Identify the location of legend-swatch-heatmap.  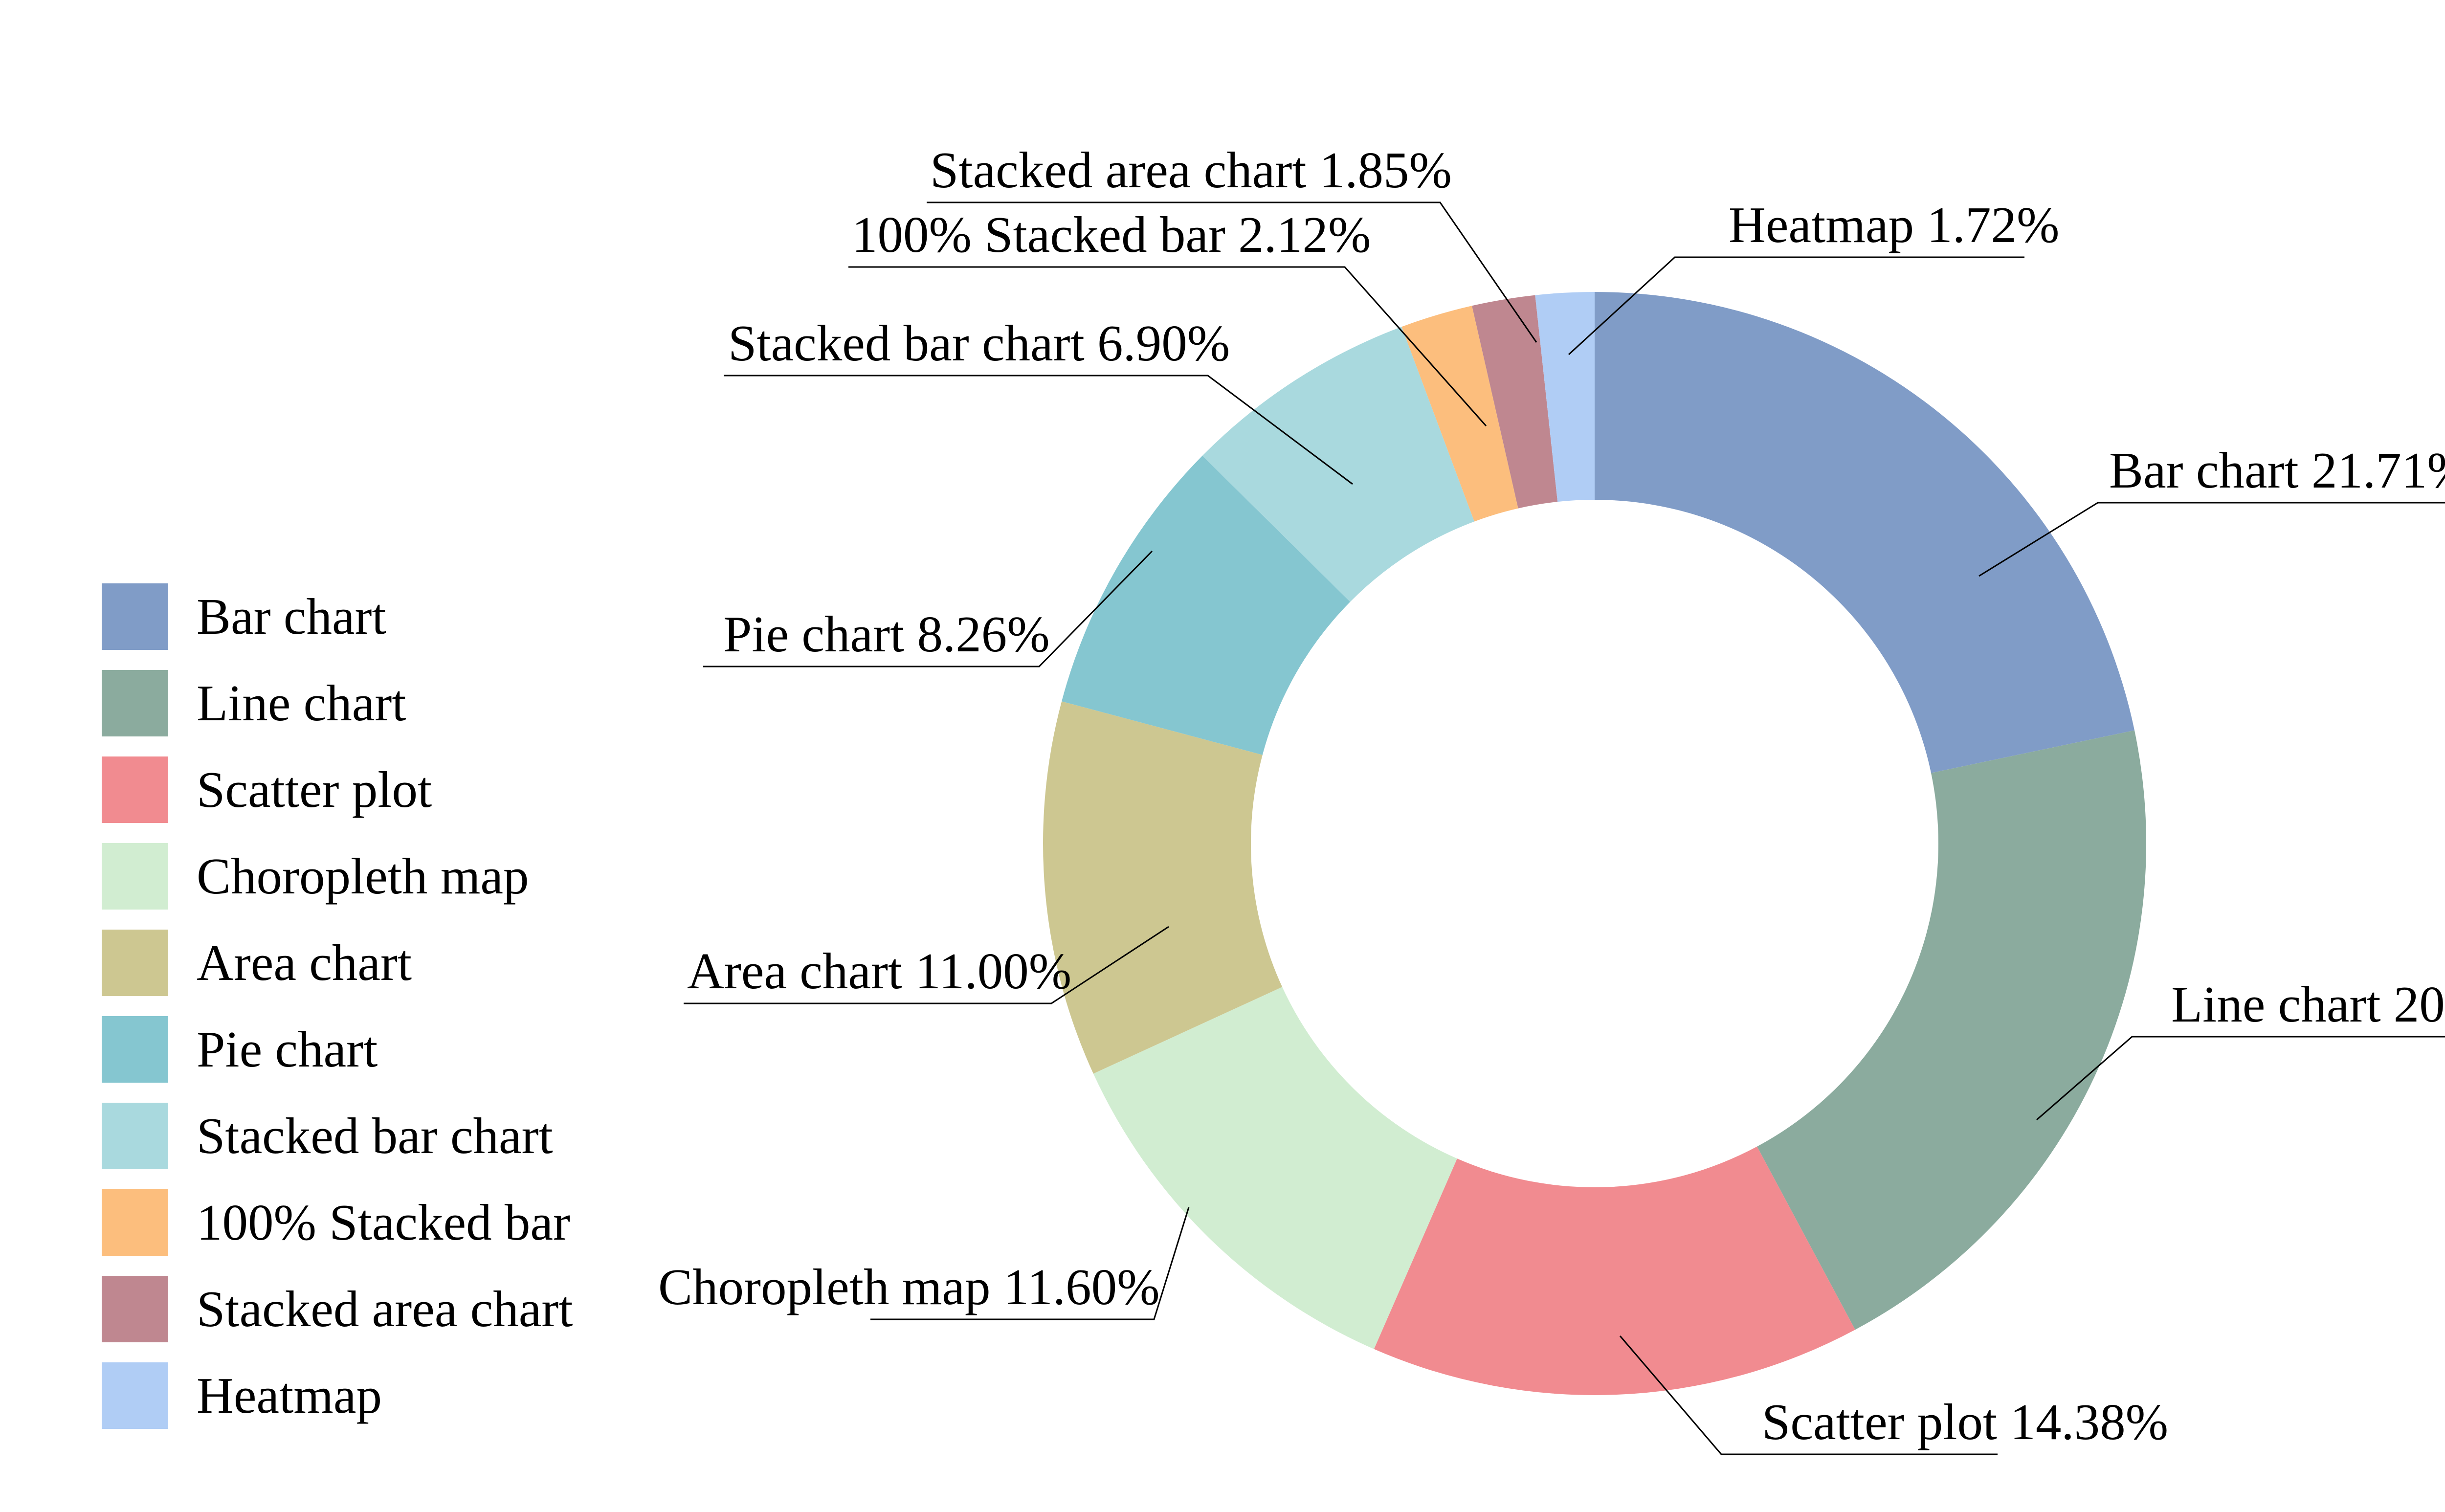
(135, 1396).